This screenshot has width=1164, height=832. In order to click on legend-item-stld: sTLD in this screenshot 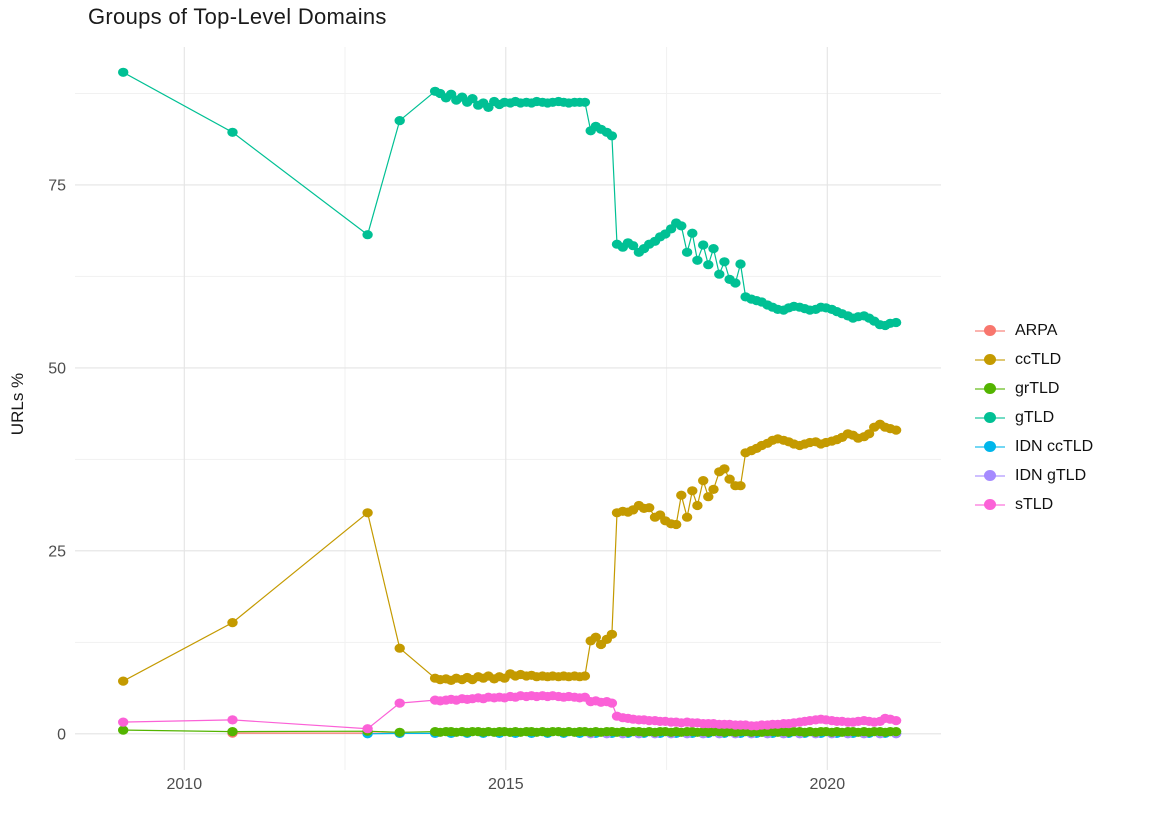, I will do `click(1034, 504)`.